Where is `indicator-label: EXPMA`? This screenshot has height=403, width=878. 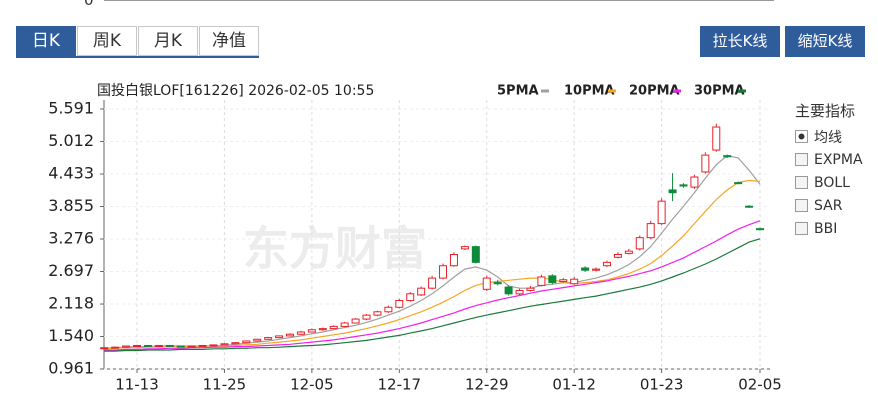
indicator-label: EXPMA is located at coordinates (838, 159).